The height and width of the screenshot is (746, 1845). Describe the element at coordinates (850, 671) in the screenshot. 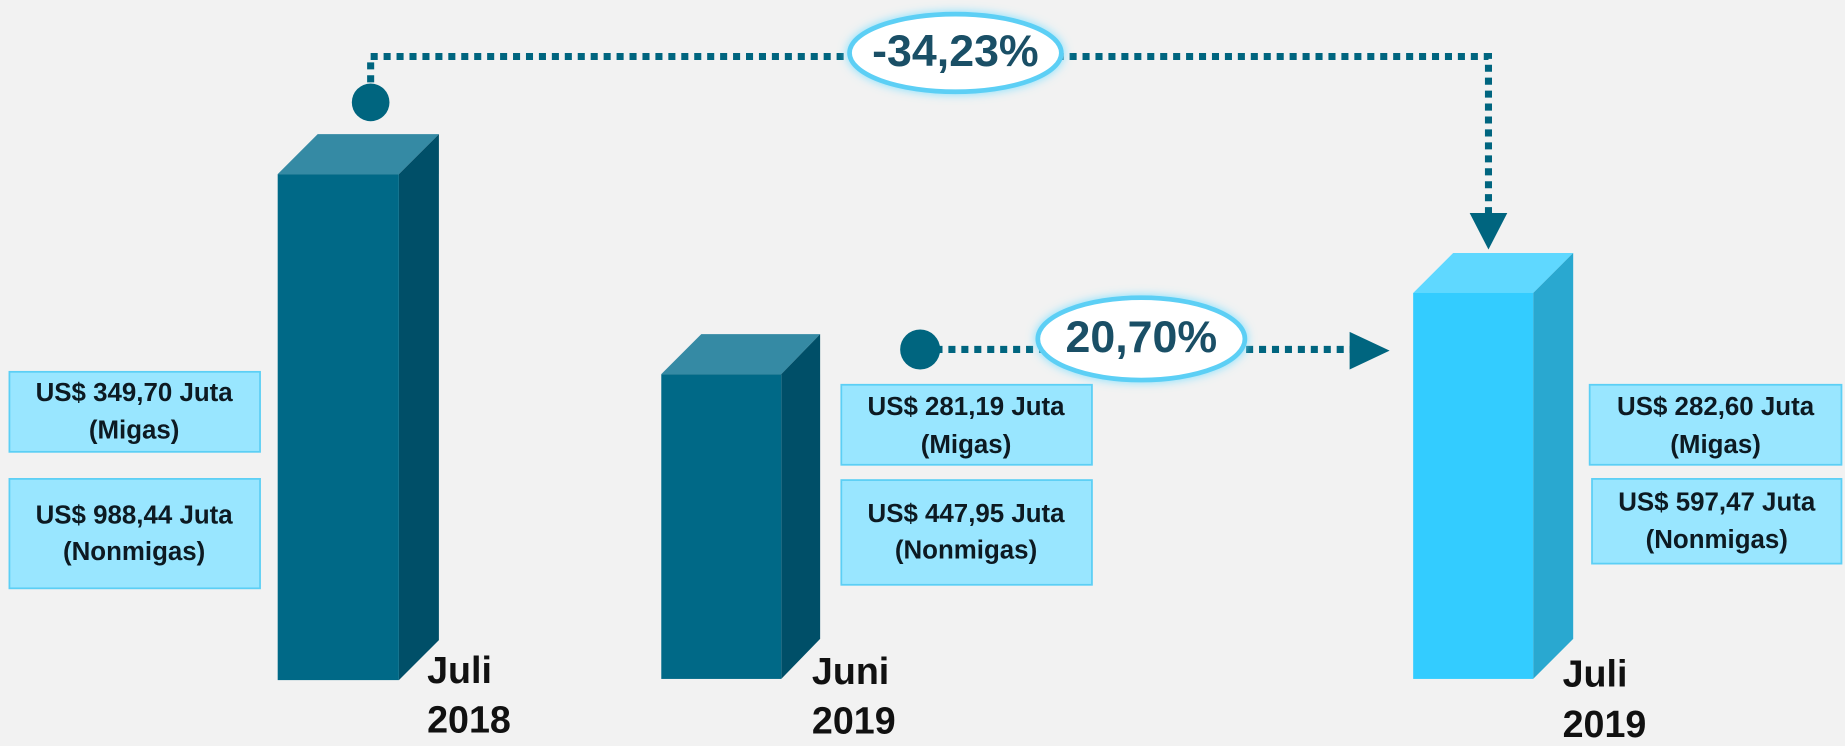

I see `period-label: Juni` at that location.